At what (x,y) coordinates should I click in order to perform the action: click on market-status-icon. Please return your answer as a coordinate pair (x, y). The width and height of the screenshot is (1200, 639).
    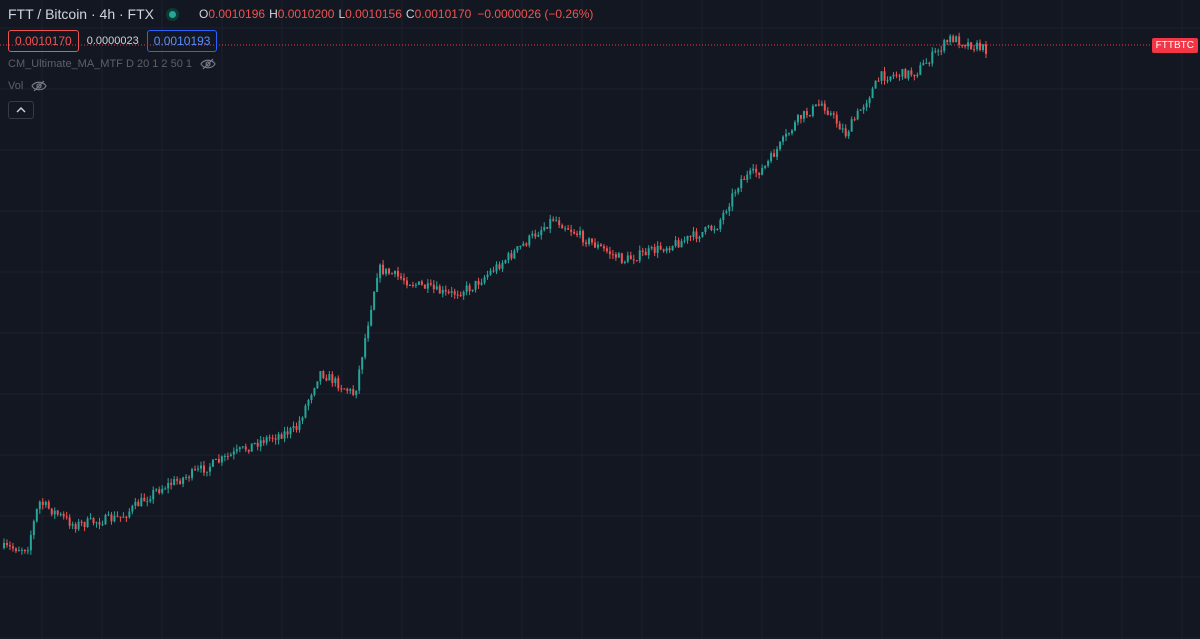
    Looking at the image, I should click on (172, 14).